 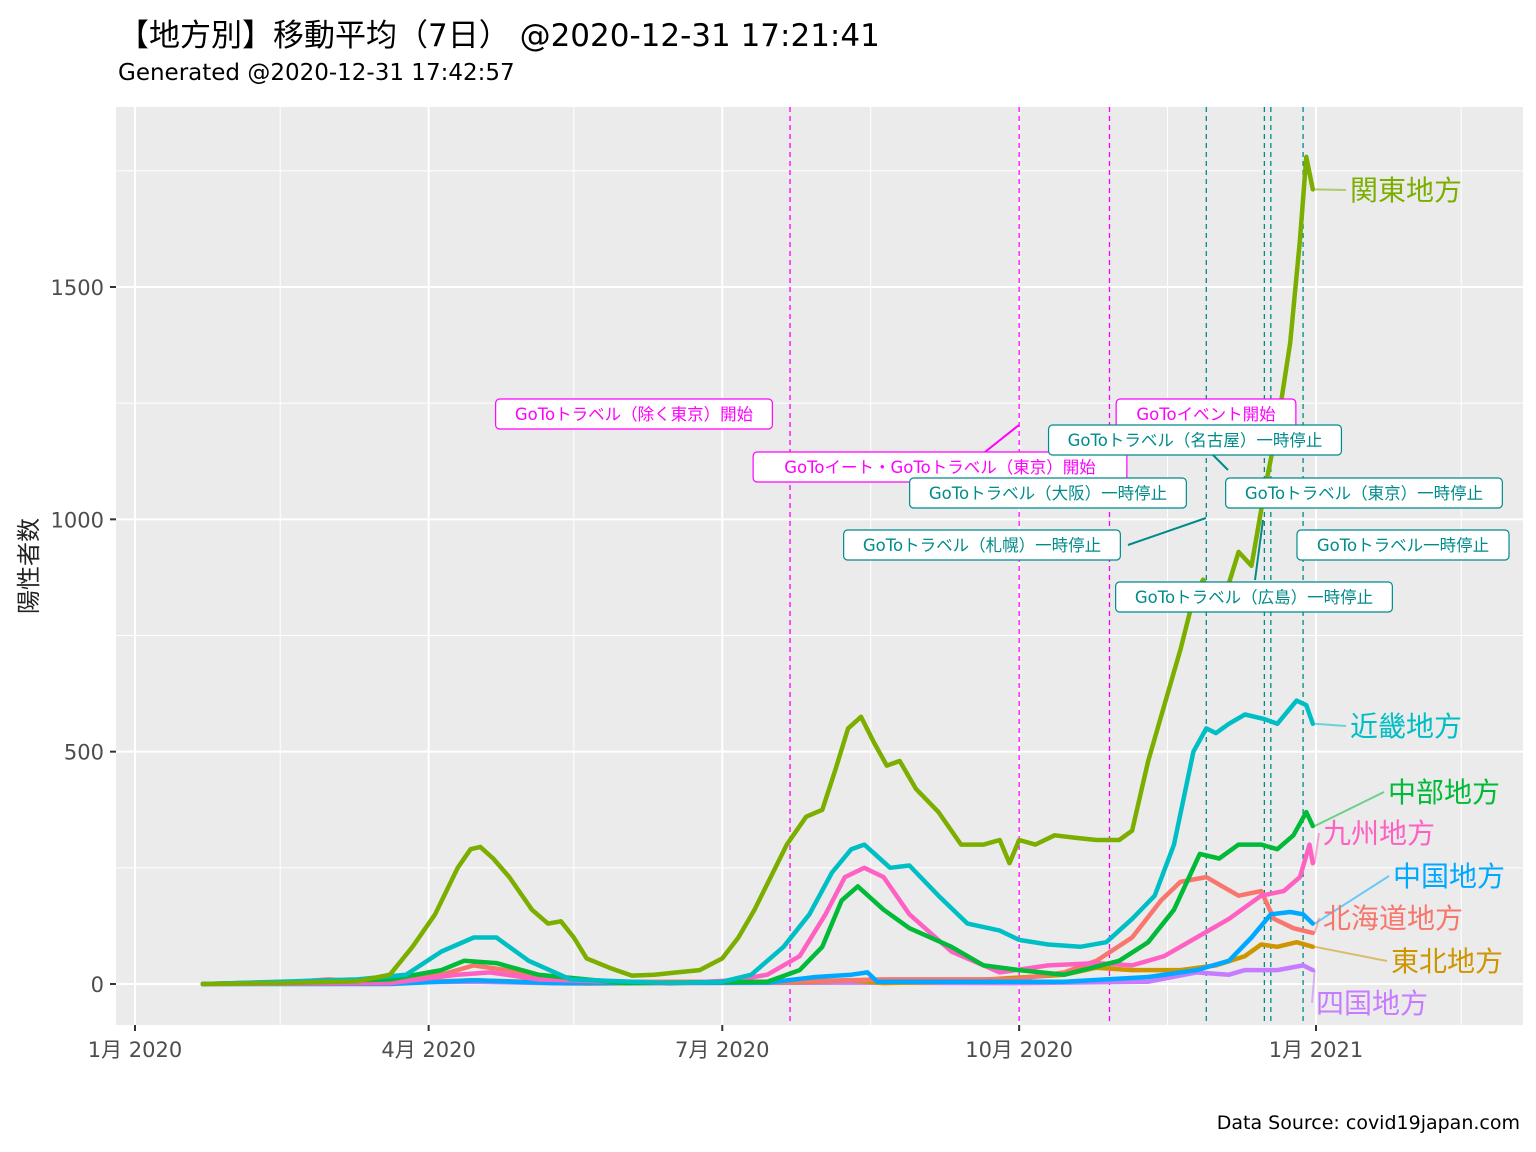 I want to click on series-label: 中国地方, so click(x=1449, y=876).